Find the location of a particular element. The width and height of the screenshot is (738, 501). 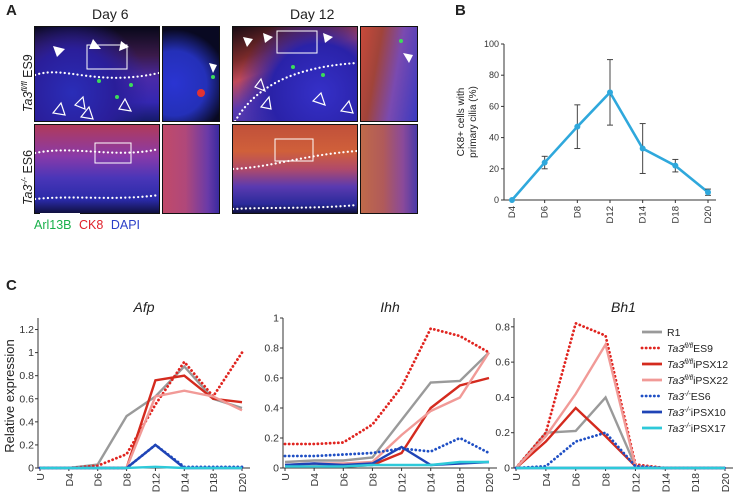

y-tick-label: 100 is located at coordinates (491, 44).